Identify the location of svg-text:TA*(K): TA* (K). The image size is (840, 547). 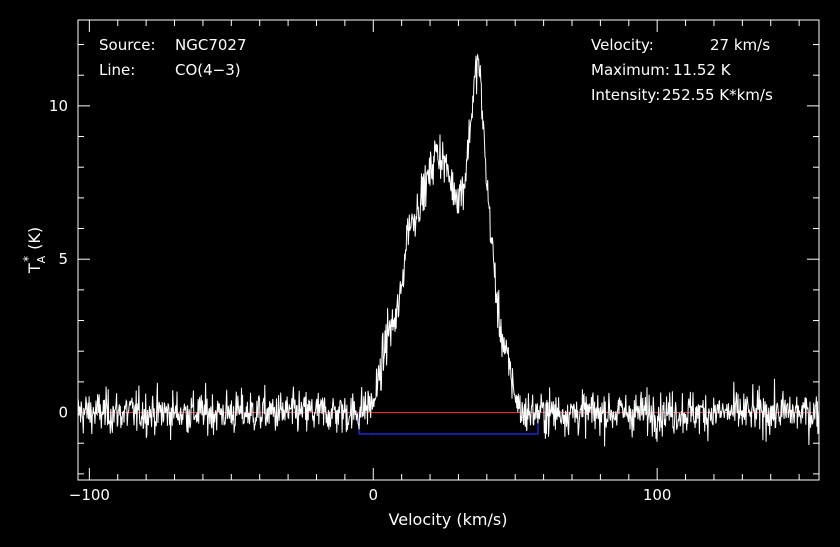
(34, 250).